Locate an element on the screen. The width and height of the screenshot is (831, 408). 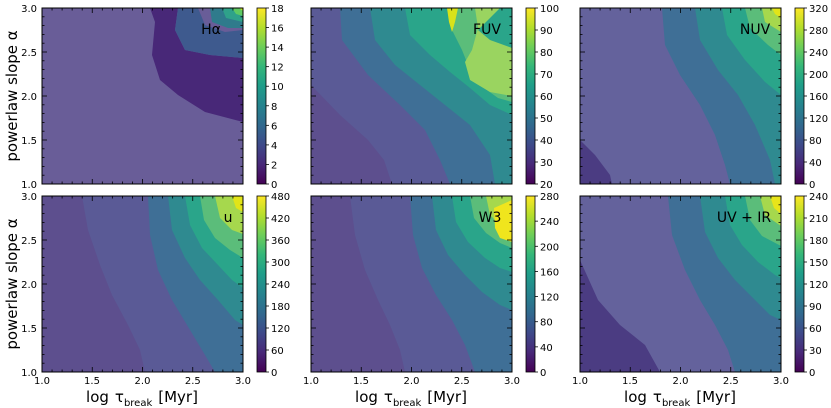
colorbar-tick-label: 18 is located at coordinates (277, 9).